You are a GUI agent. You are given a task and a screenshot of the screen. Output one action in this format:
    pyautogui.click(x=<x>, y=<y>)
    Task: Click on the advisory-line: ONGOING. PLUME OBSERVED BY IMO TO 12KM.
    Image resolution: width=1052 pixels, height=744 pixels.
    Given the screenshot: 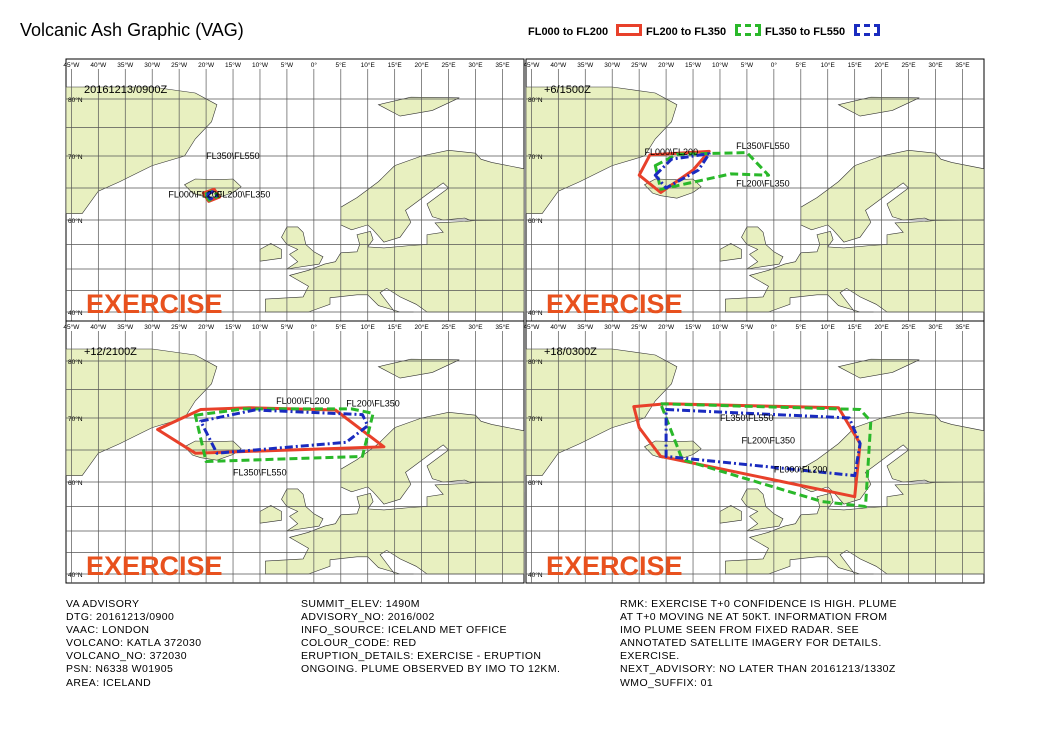 What is the action you would take?
    pyautogui.click(x=431, y=669)
    